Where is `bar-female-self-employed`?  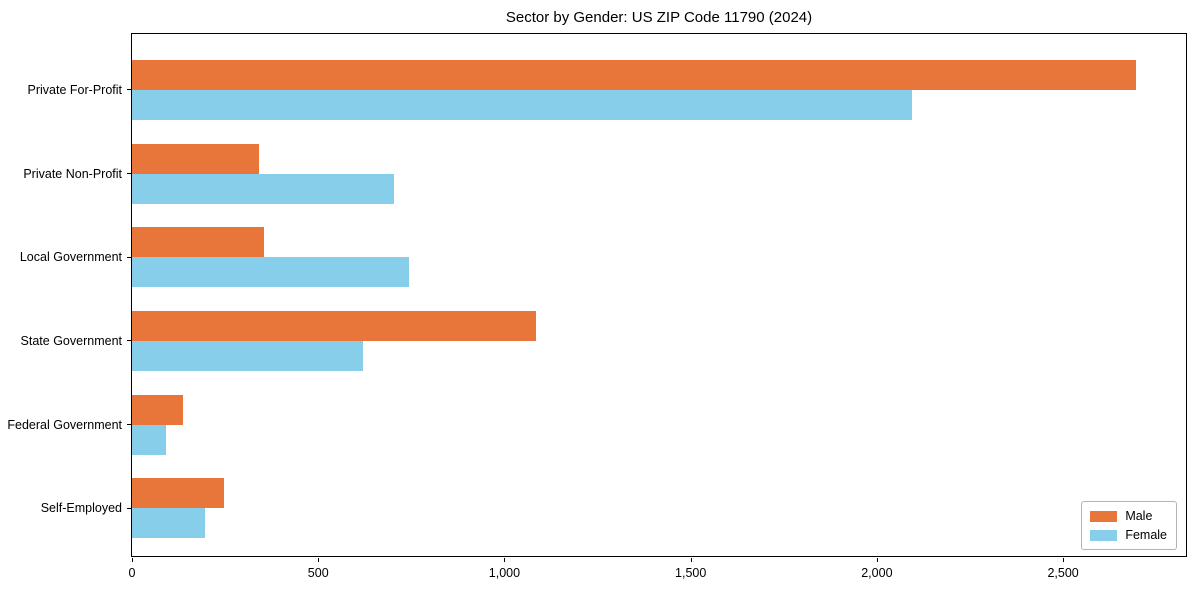 bar-female-self-employed is located at coordinates (169, 523).